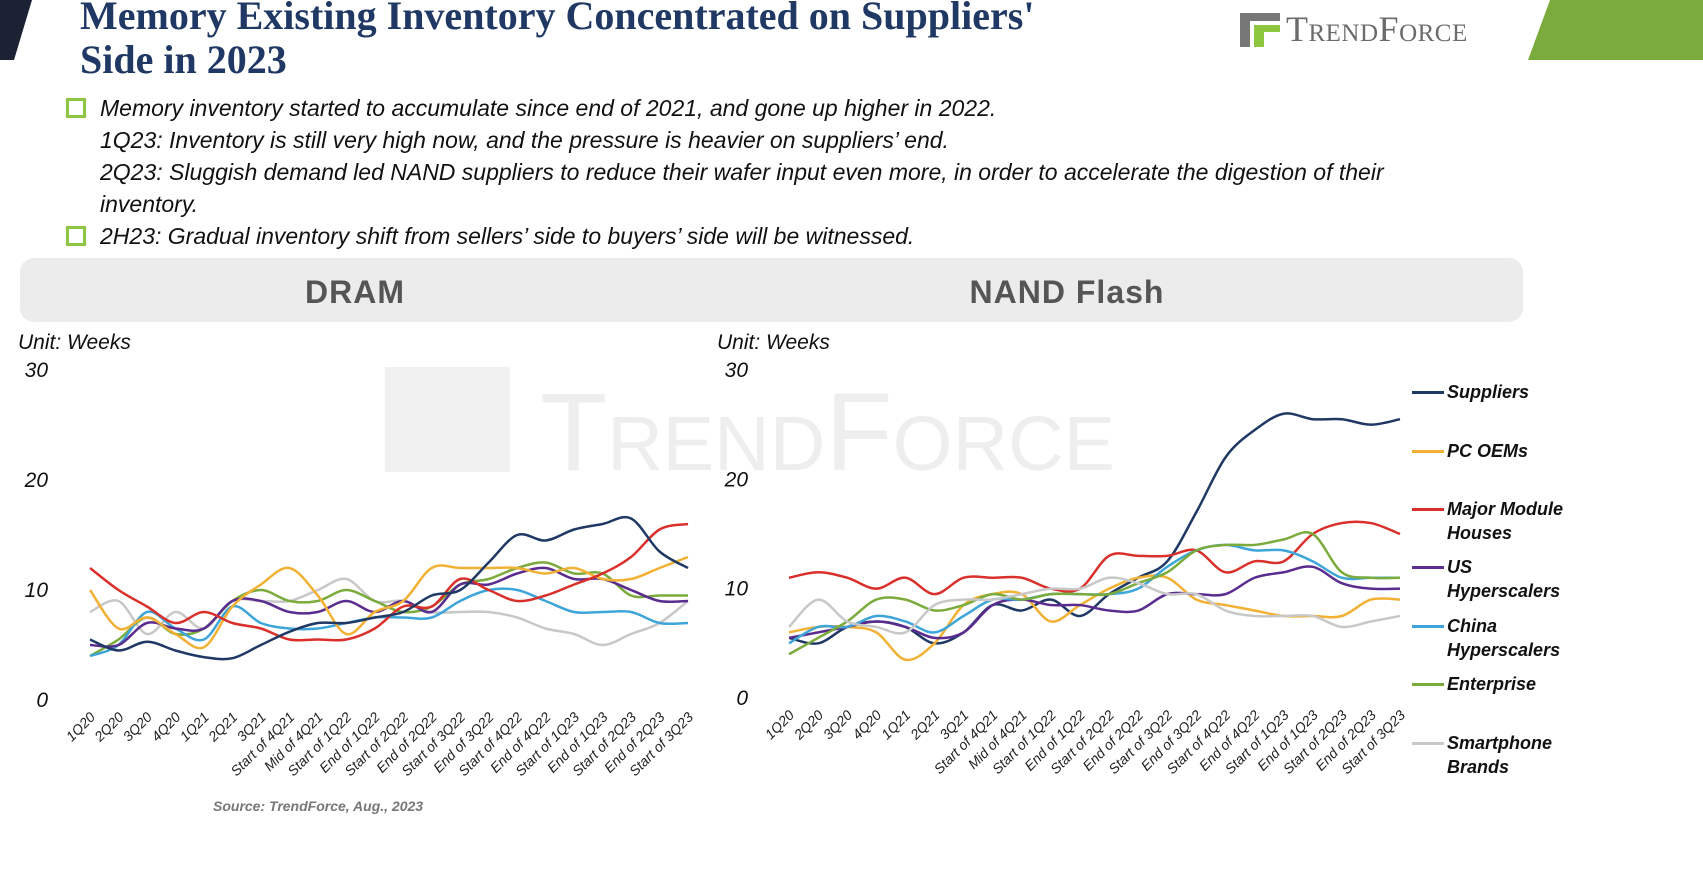 The image size is (1703, 883). I want to click on logo: TrendForce, so click(1354, 29).